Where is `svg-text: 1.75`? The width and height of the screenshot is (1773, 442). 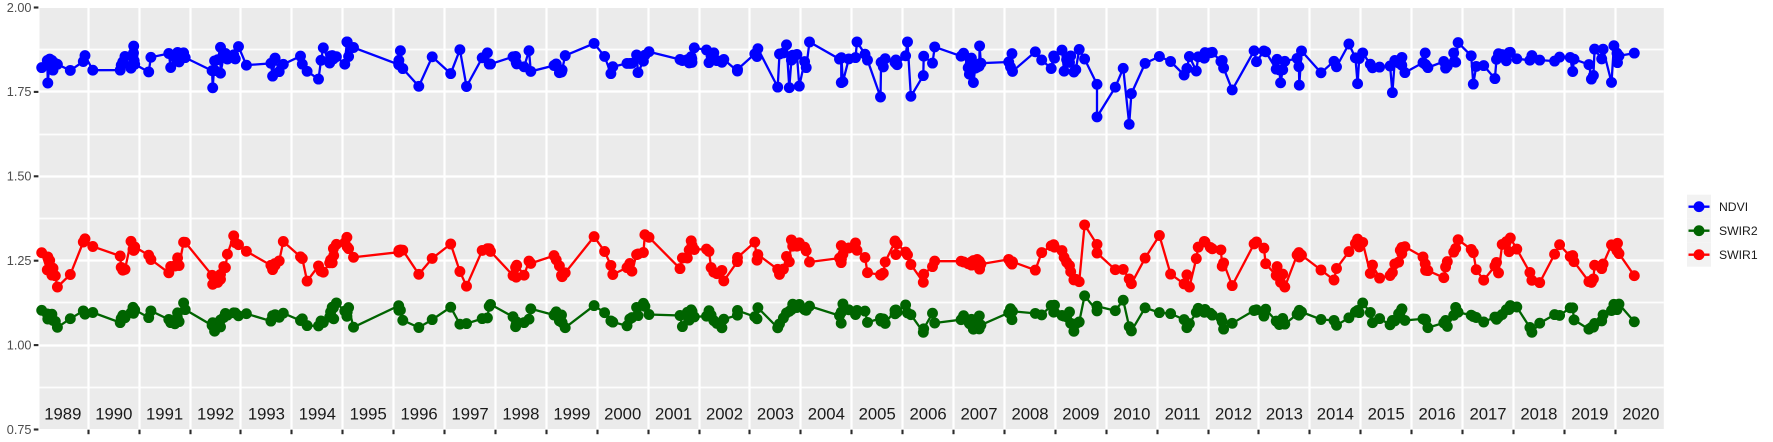 svg-text: 1.75 is located at coordinates (19, 92).